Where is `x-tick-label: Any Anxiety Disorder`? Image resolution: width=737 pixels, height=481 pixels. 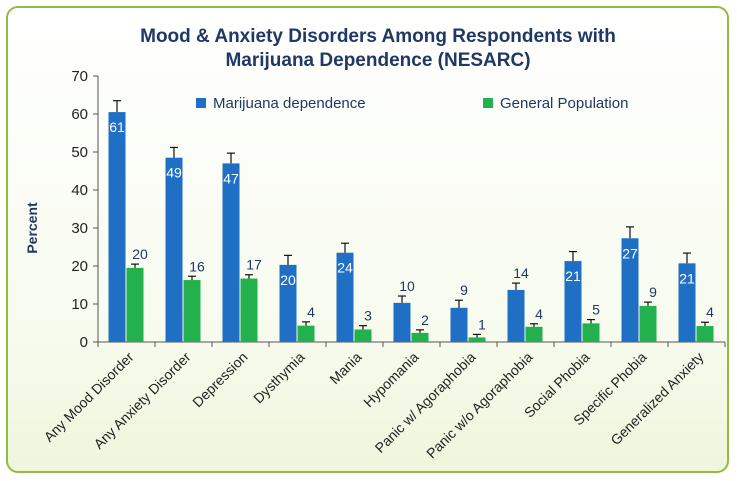
x-tick-label: Any Anxiety Disorder is located at coordinates (141, 400).